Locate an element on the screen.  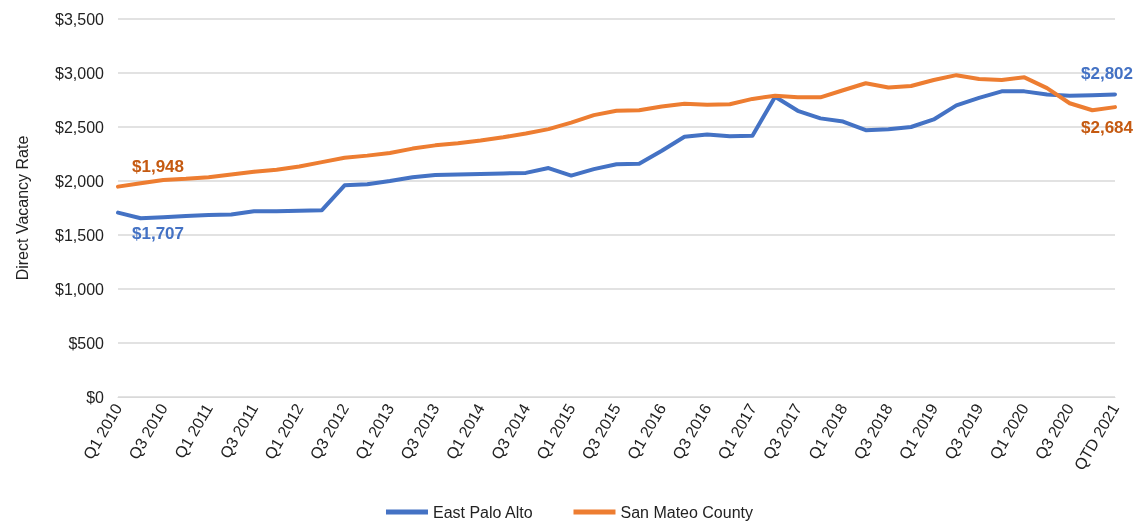
data-label: $1,707 is located at coordinates (158, 233).